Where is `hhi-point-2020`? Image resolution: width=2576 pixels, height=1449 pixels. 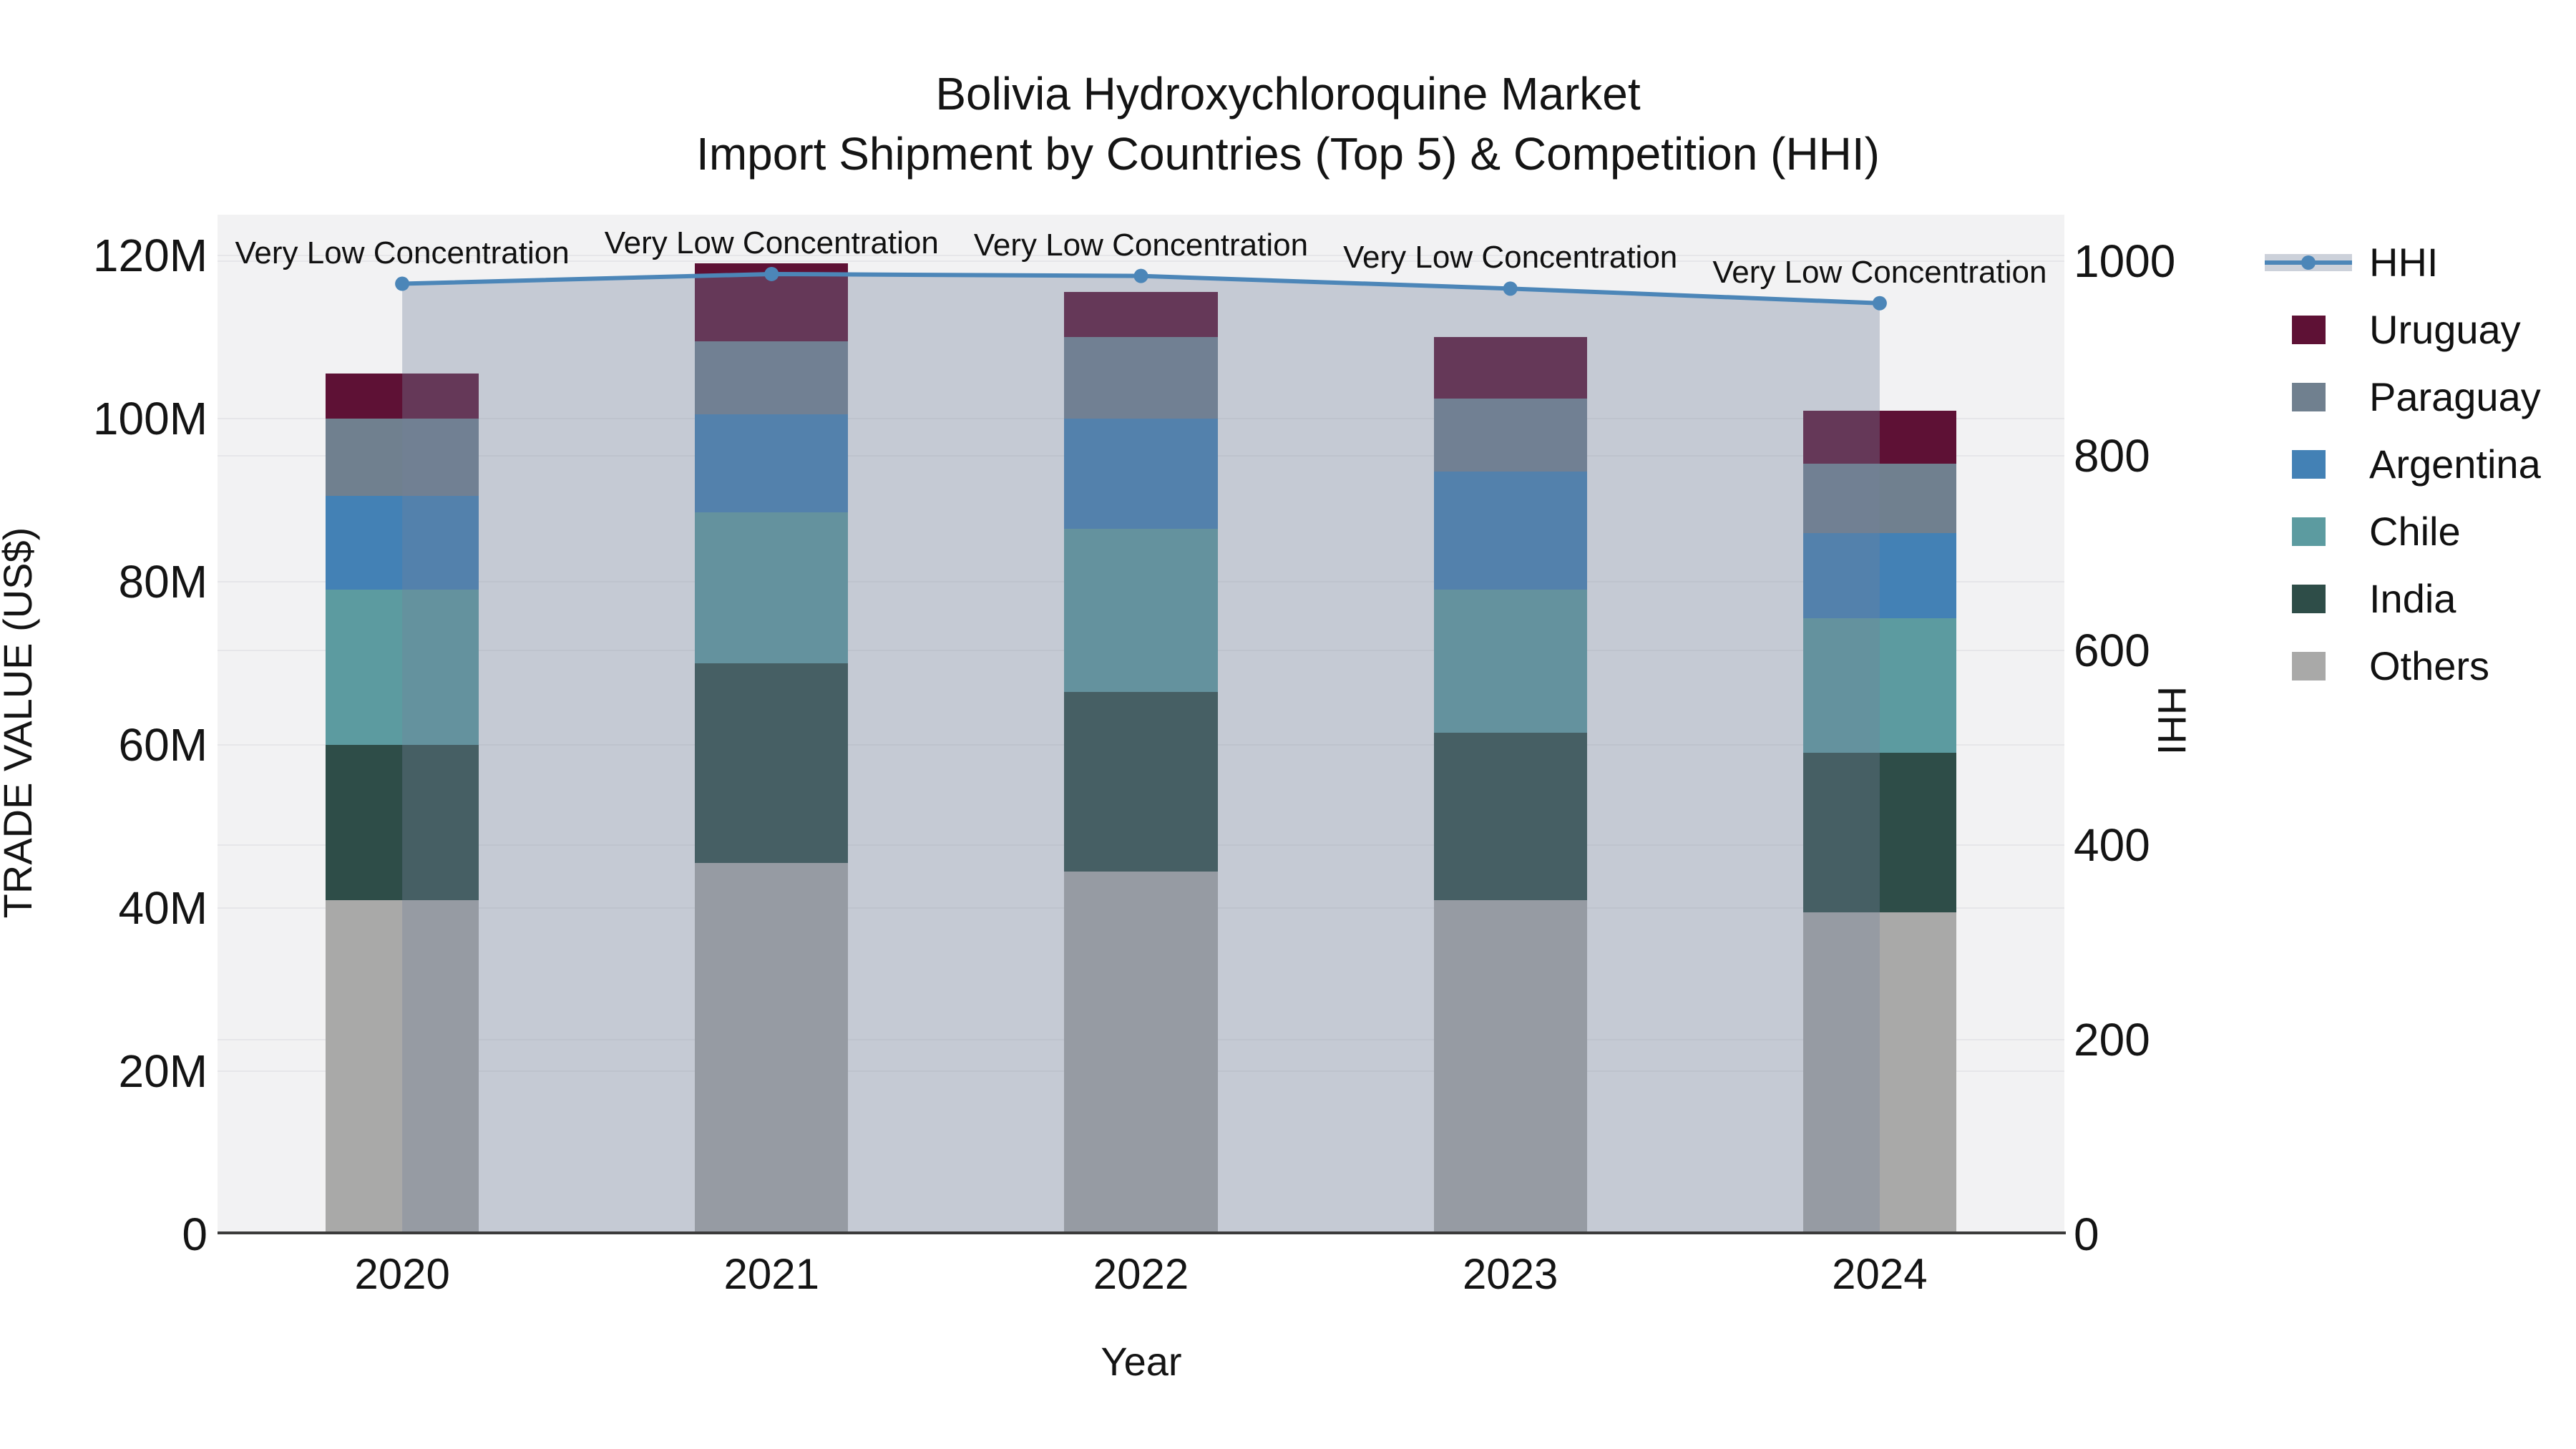 hhi-point-2020 is located at coordinates (402, 283).